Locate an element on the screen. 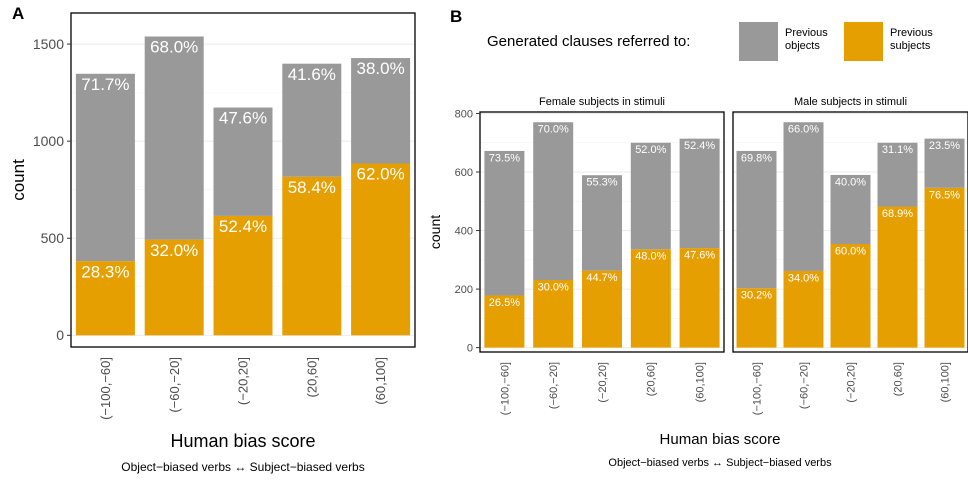 This screenshot has width=968, height=480. panel-b-facet-female-data-label-subjects: 47.6% is located at coordinates (699, 256).